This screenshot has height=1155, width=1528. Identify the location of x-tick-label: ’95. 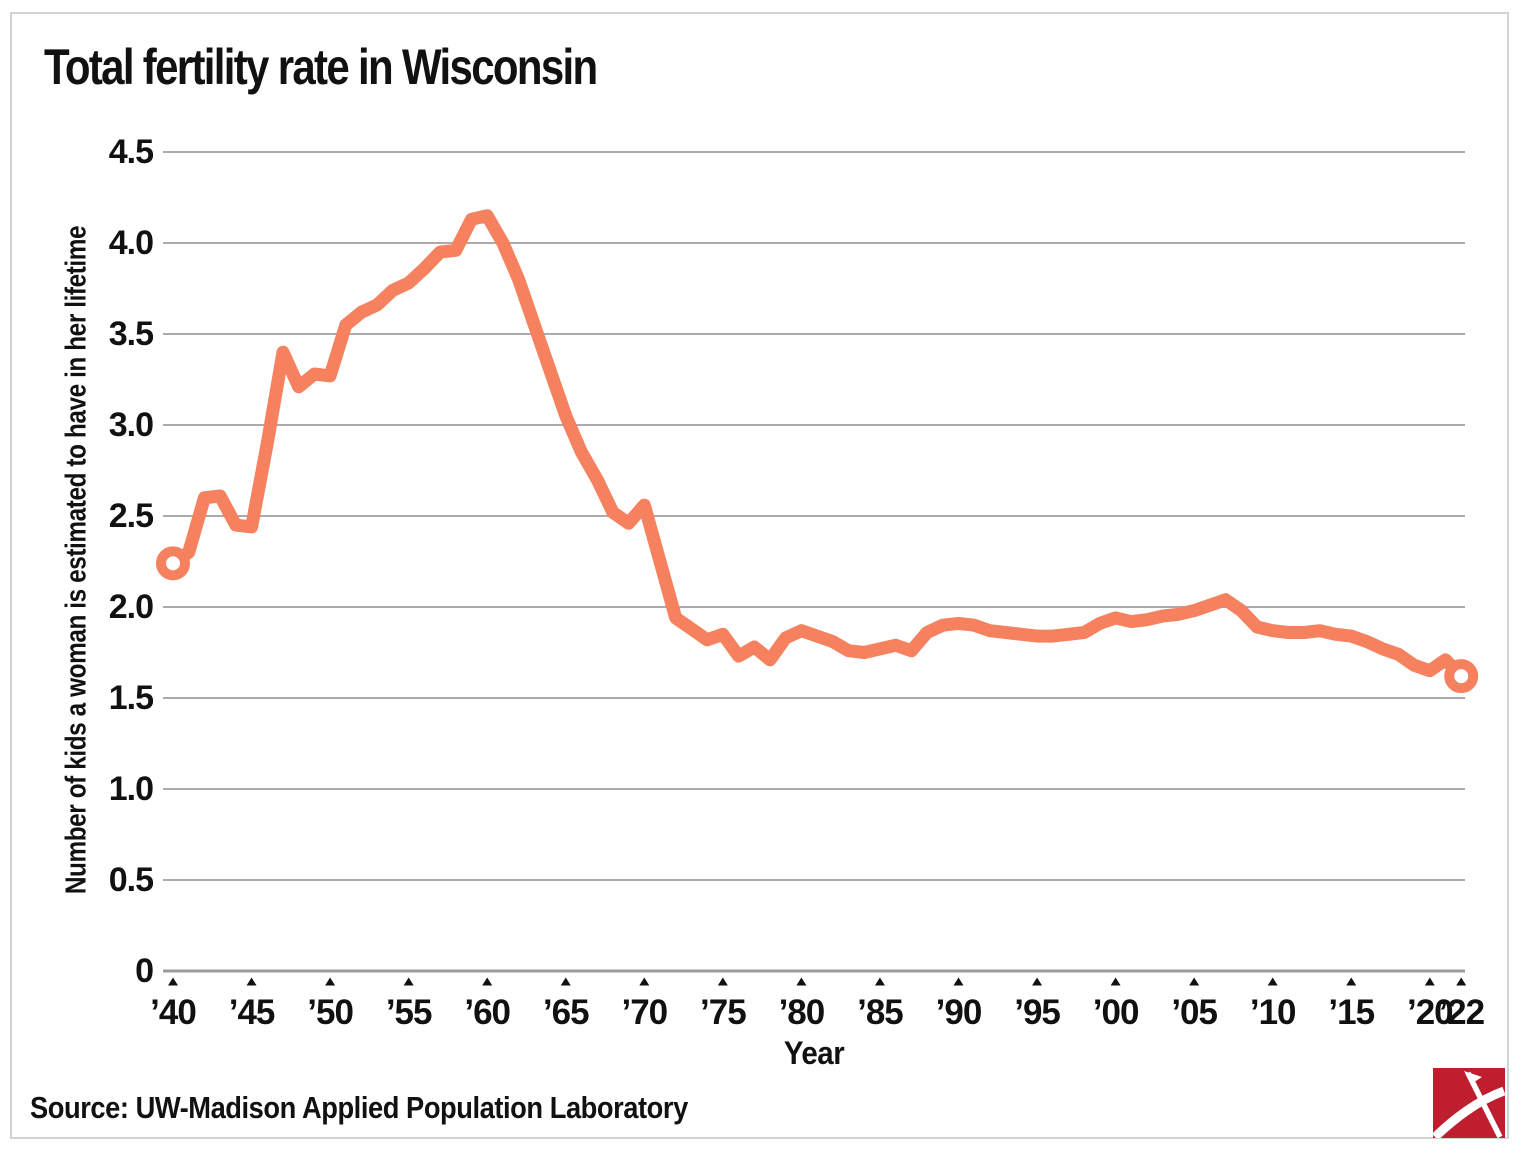
(1037, 1012).